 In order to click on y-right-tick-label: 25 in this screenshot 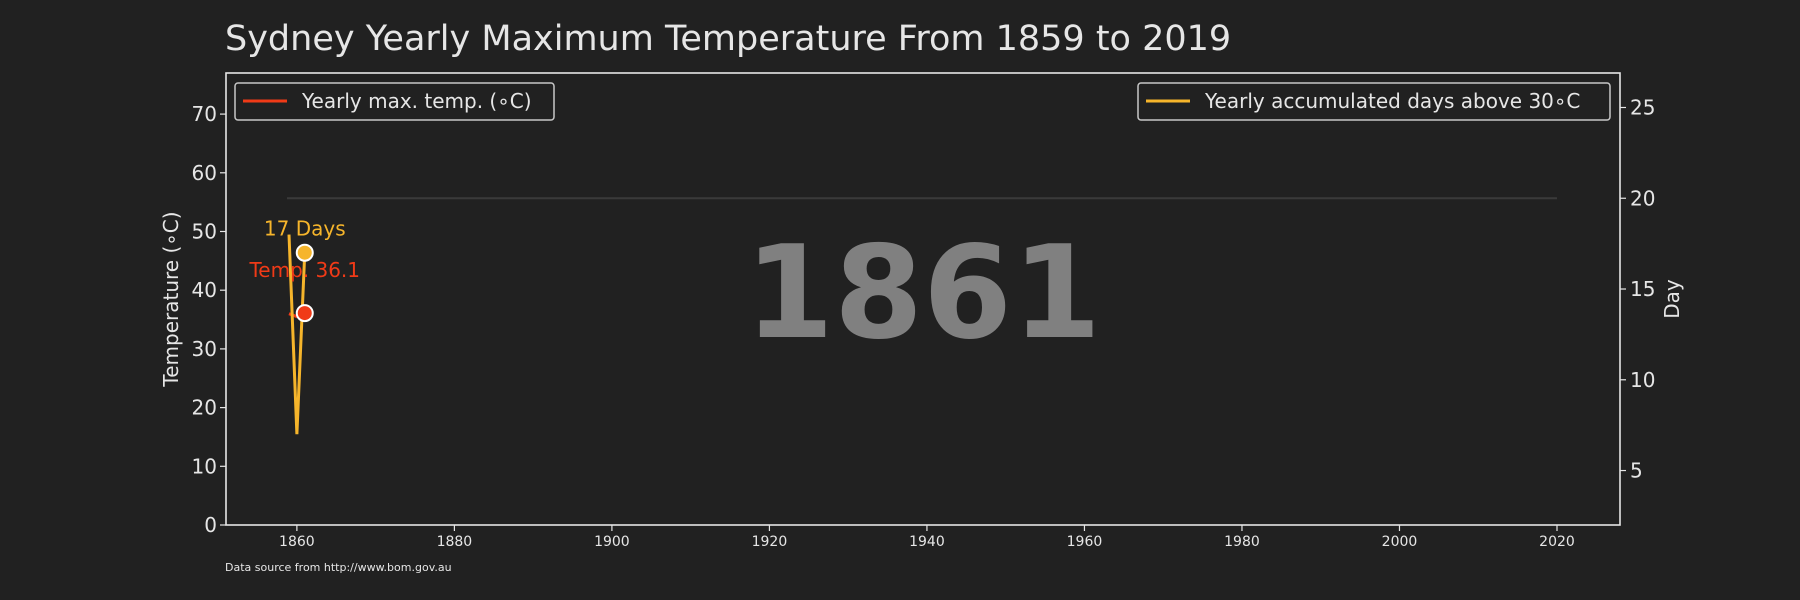, I will do `click(1642, 107)`.